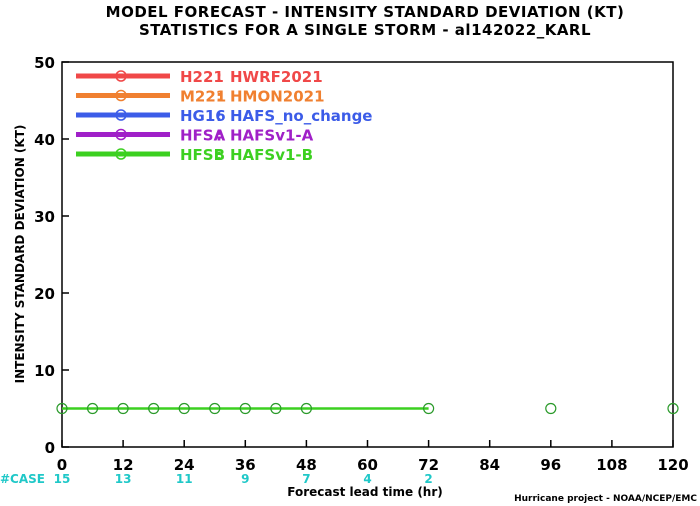 Image resolution: width=700 pixels, height=506 pixels. I want to click on legend-model-id: HG16, so click(203, 116).